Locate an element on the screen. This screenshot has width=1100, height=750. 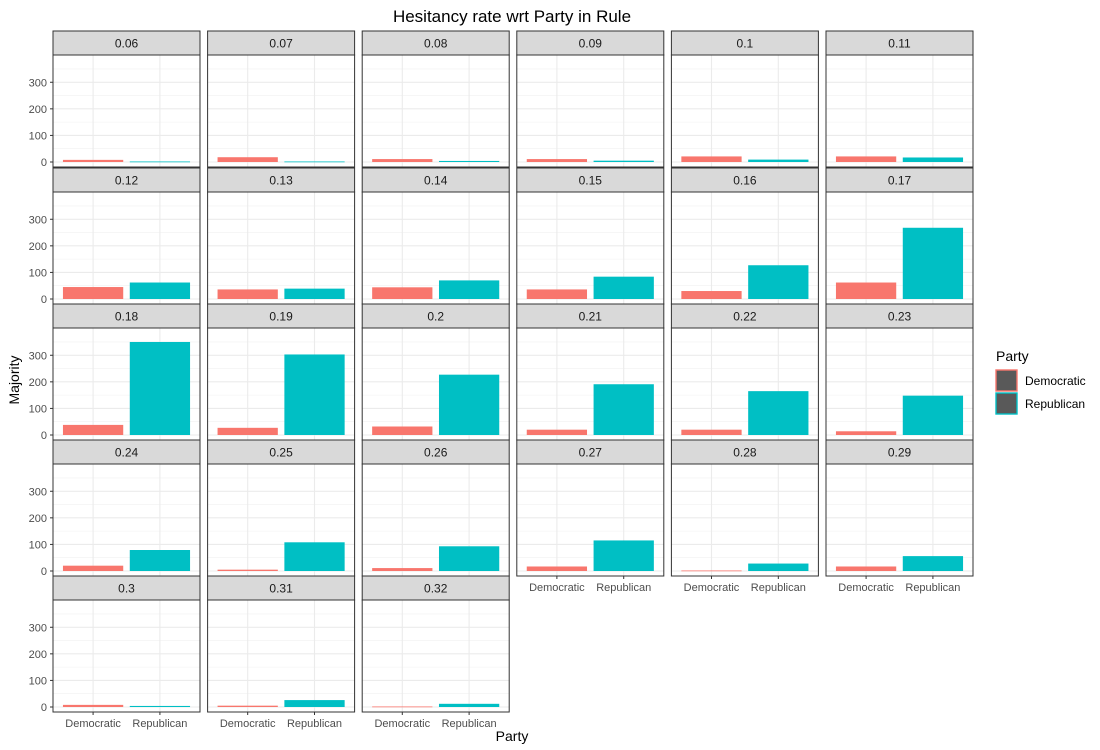
panel-strip-label: 0.3 is located at coordinates (126, 589).